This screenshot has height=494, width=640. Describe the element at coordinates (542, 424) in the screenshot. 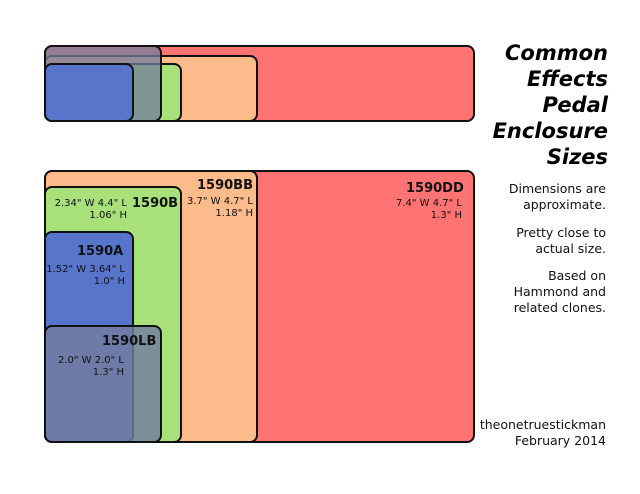

I see `credit-author: theonetruestickman` at that location.